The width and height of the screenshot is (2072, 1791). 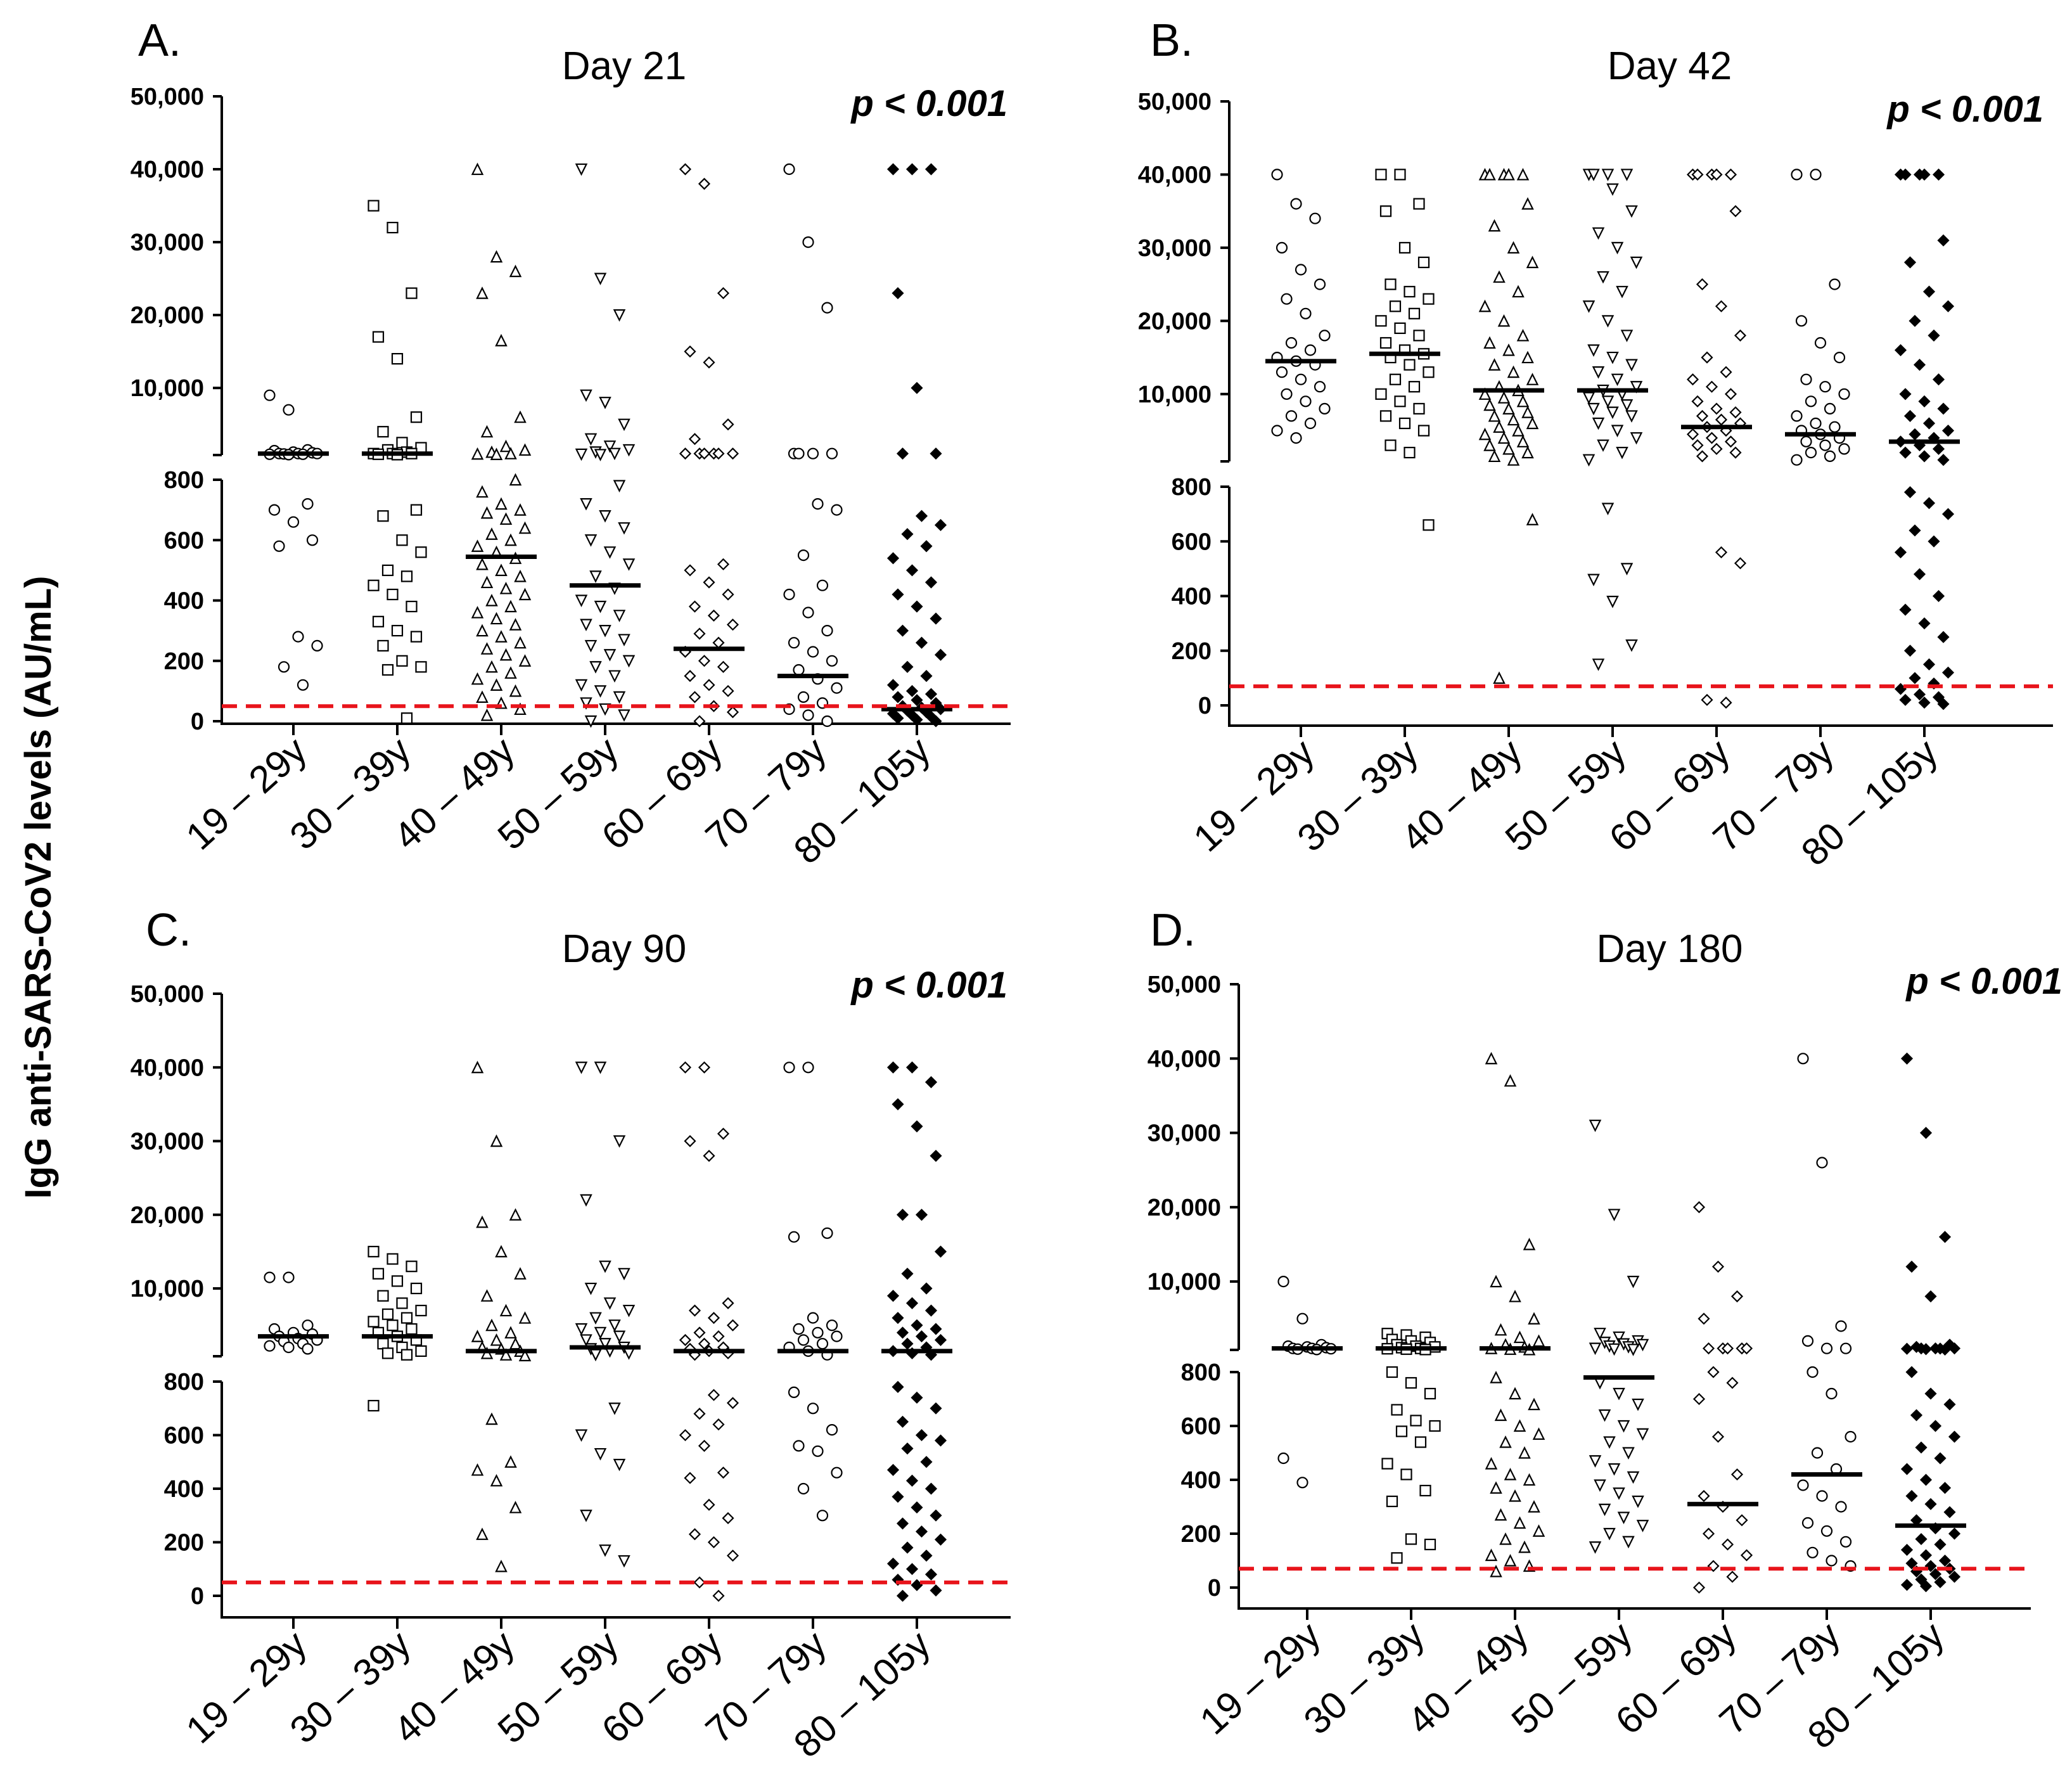 I want to click on panel-c-pvalue: p < 0.001, so click(x=928, y=985).